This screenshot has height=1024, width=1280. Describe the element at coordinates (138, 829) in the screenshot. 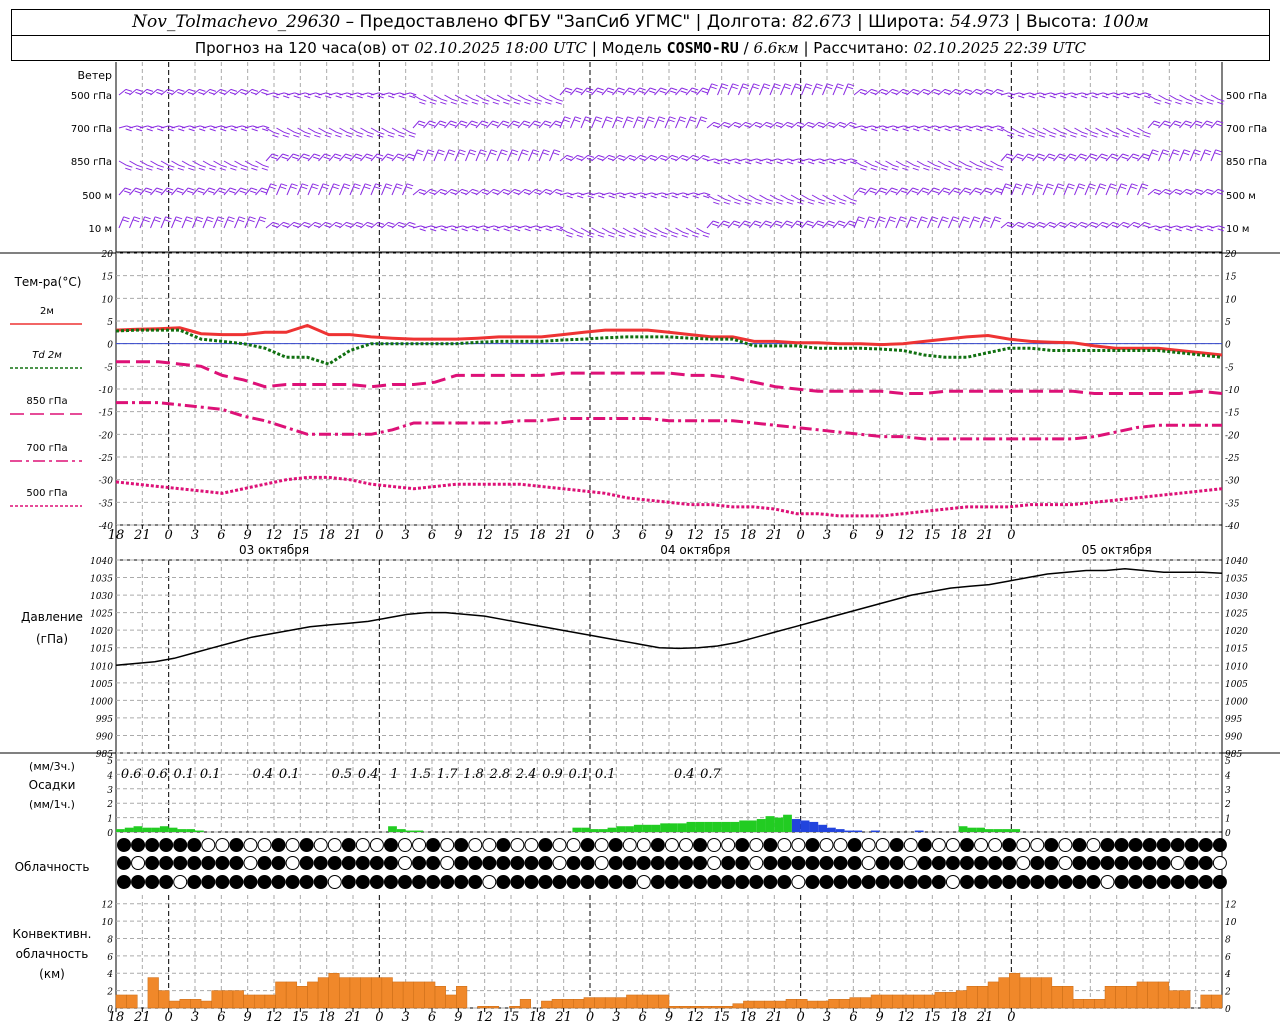

I see `prec-bar-rain` at that location.